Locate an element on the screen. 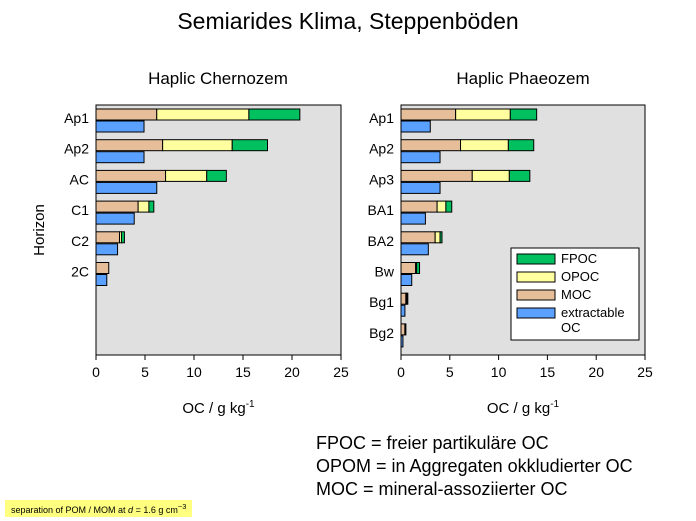 This screenshot has width=696, height=521. horizon-row-ba2: BA2 is located at coordinates (405, 243).